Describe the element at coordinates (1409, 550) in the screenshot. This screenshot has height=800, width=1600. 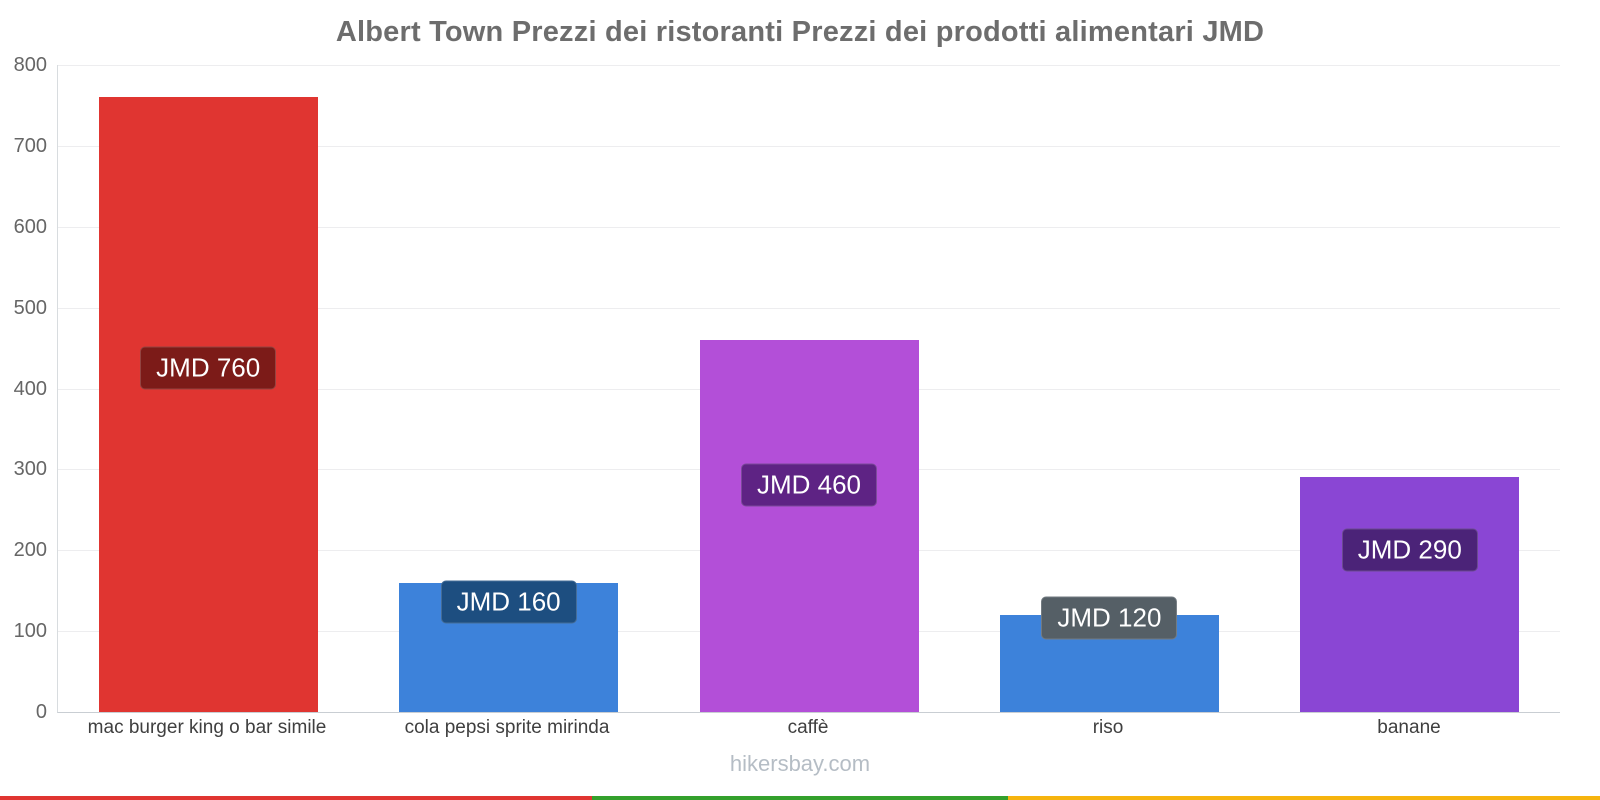
I see `bar-value-label: JMD 290` at that location.